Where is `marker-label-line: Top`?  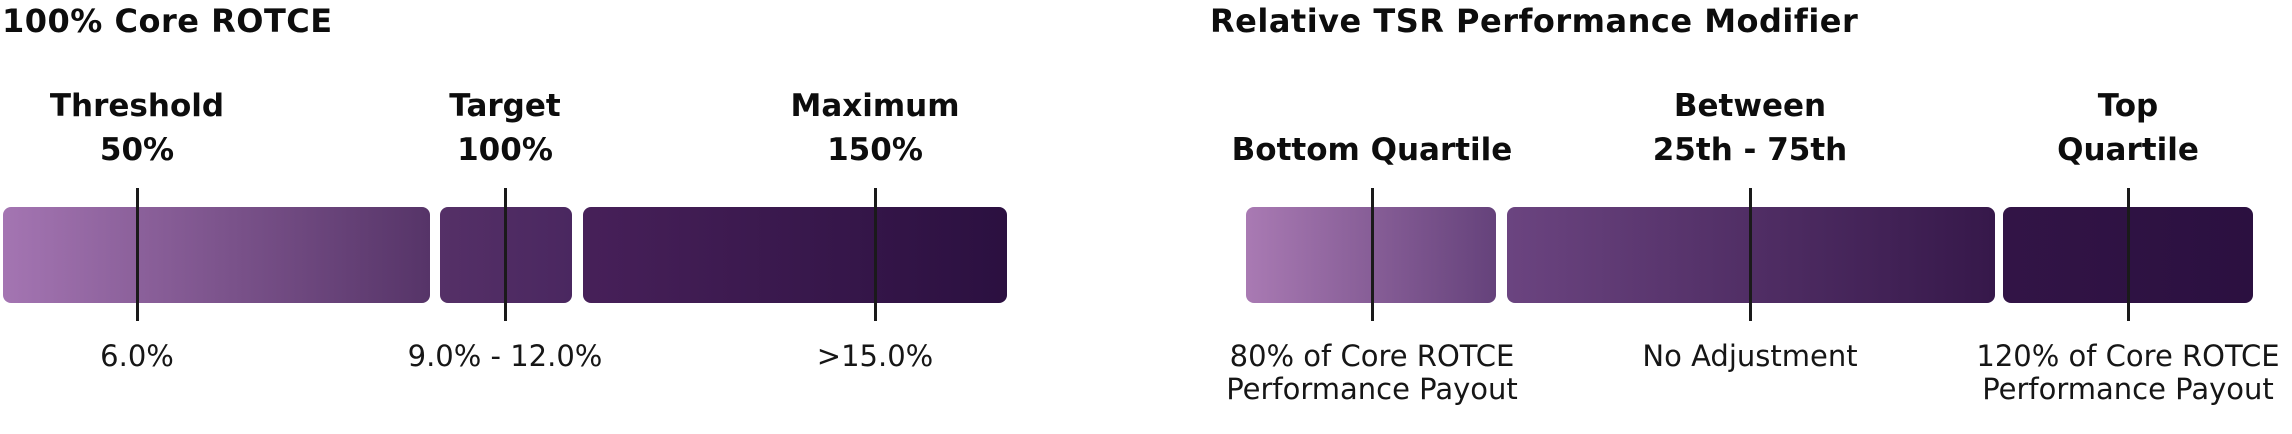
marker-label-line: Top is located at coordinates (2128, 106).